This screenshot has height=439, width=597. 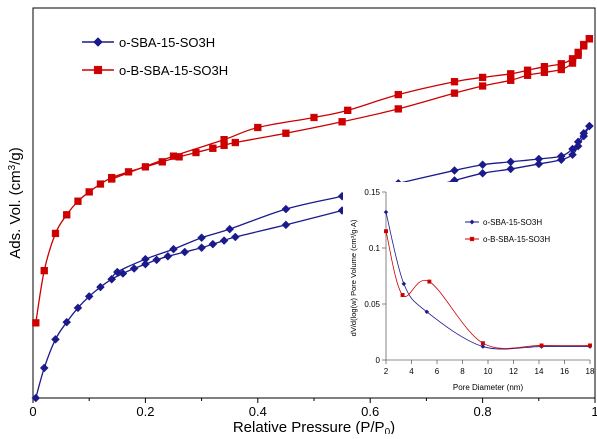 I want to click on inset-legend-label: o-SBA-15-SO3H, so click(x=512, y=222).